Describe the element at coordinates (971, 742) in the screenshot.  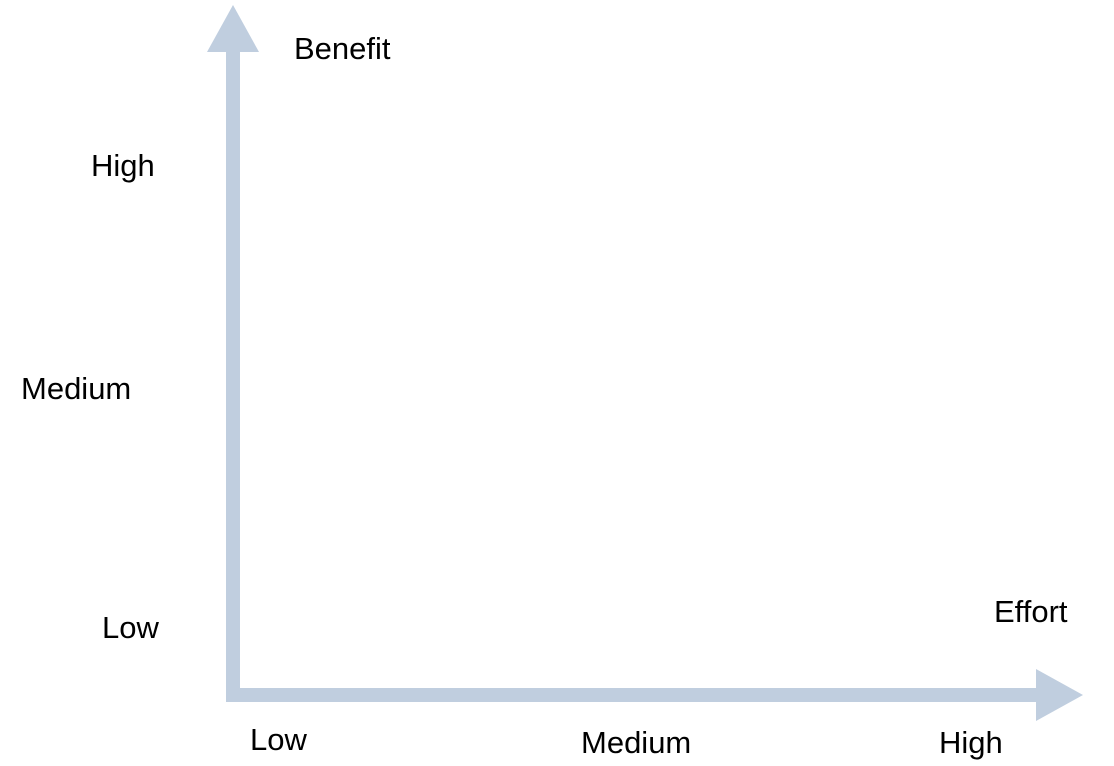
I see `x-level-high: High` at that location.